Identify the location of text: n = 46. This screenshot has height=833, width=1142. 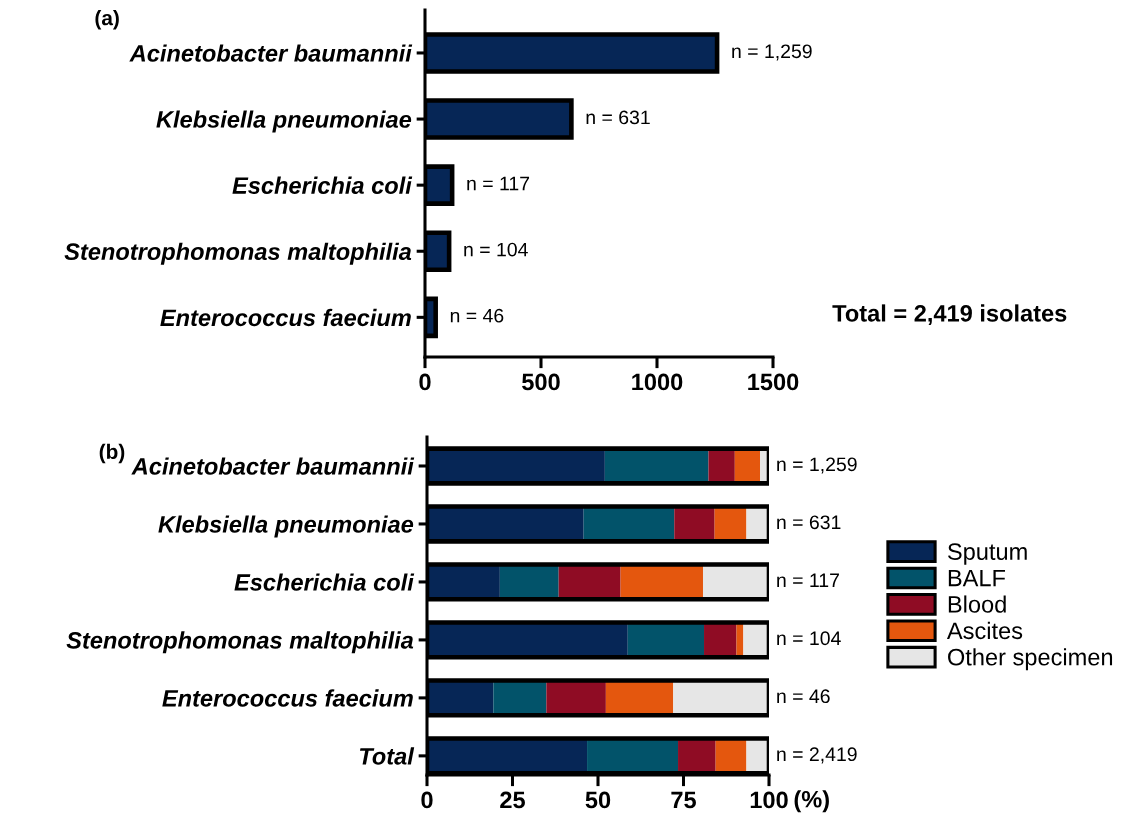
(803, 696).